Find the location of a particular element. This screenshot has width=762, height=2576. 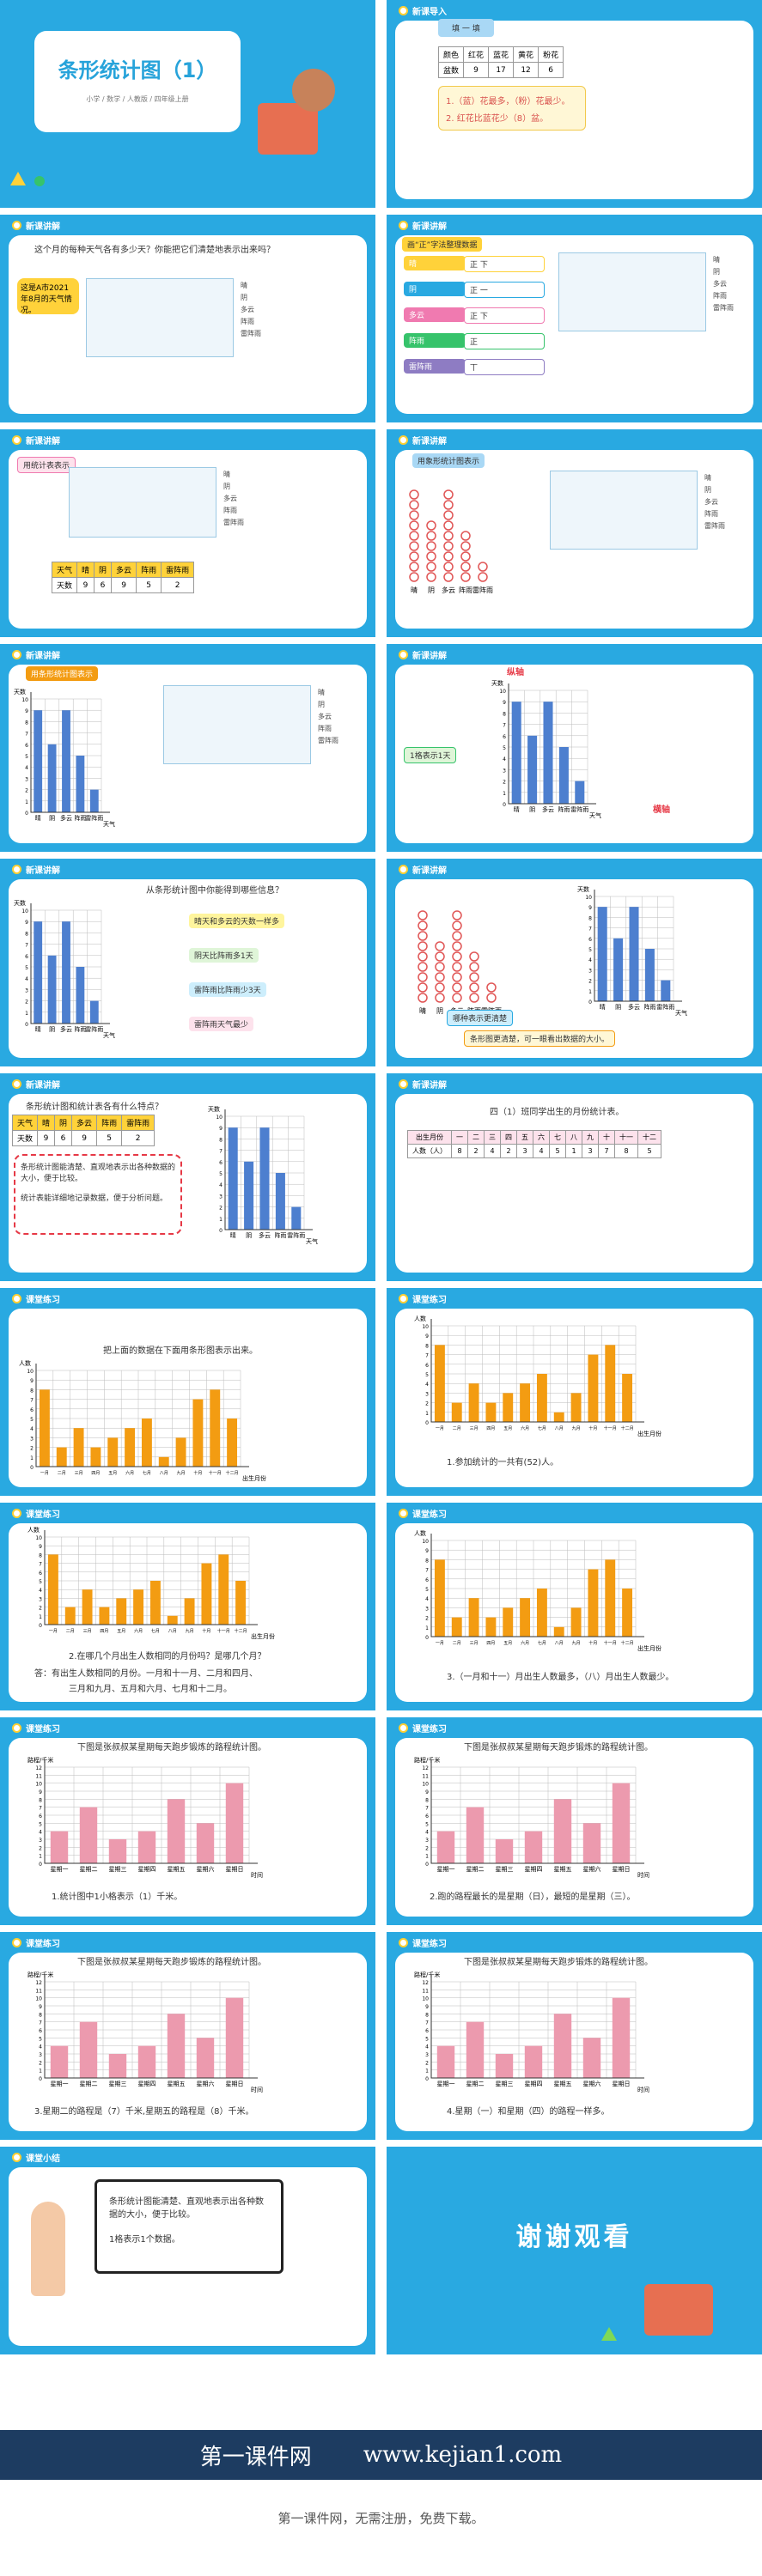

x-axis-label: 时间 is located at coordinates (643, 2090).